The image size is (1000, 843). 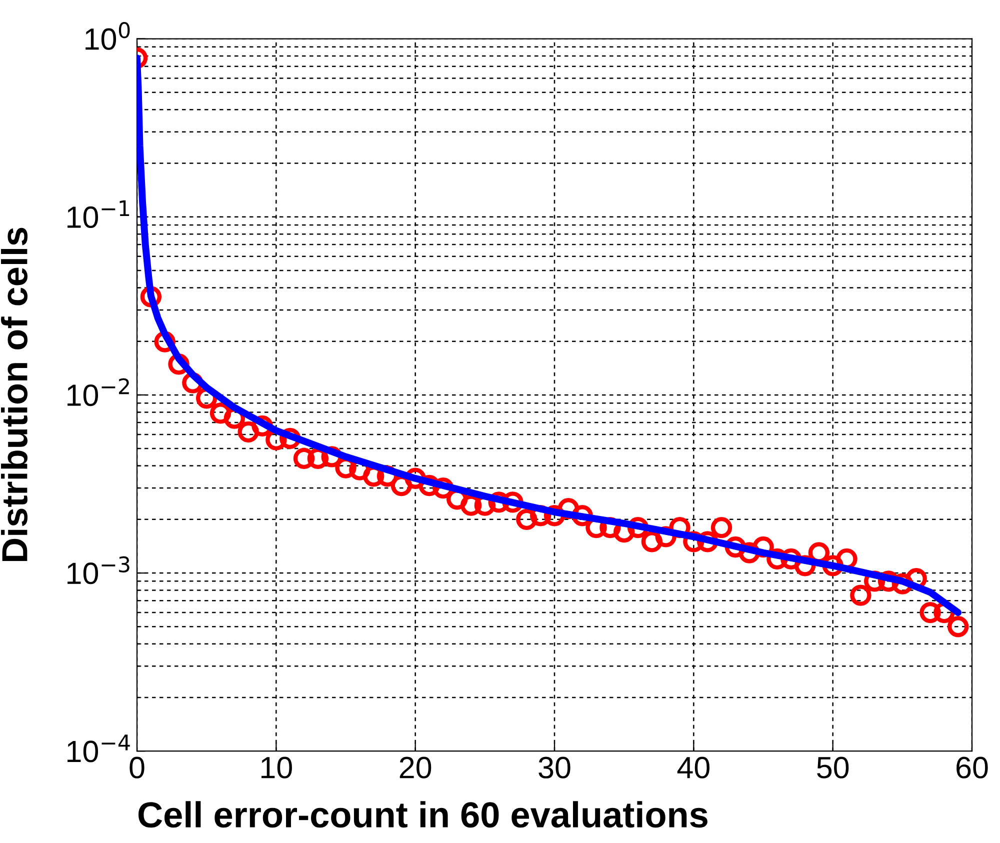 What do you see at coordinates (972, 767) in the screenshot?
I see `x-tick-label: 60` at bounding box center [972, 767].